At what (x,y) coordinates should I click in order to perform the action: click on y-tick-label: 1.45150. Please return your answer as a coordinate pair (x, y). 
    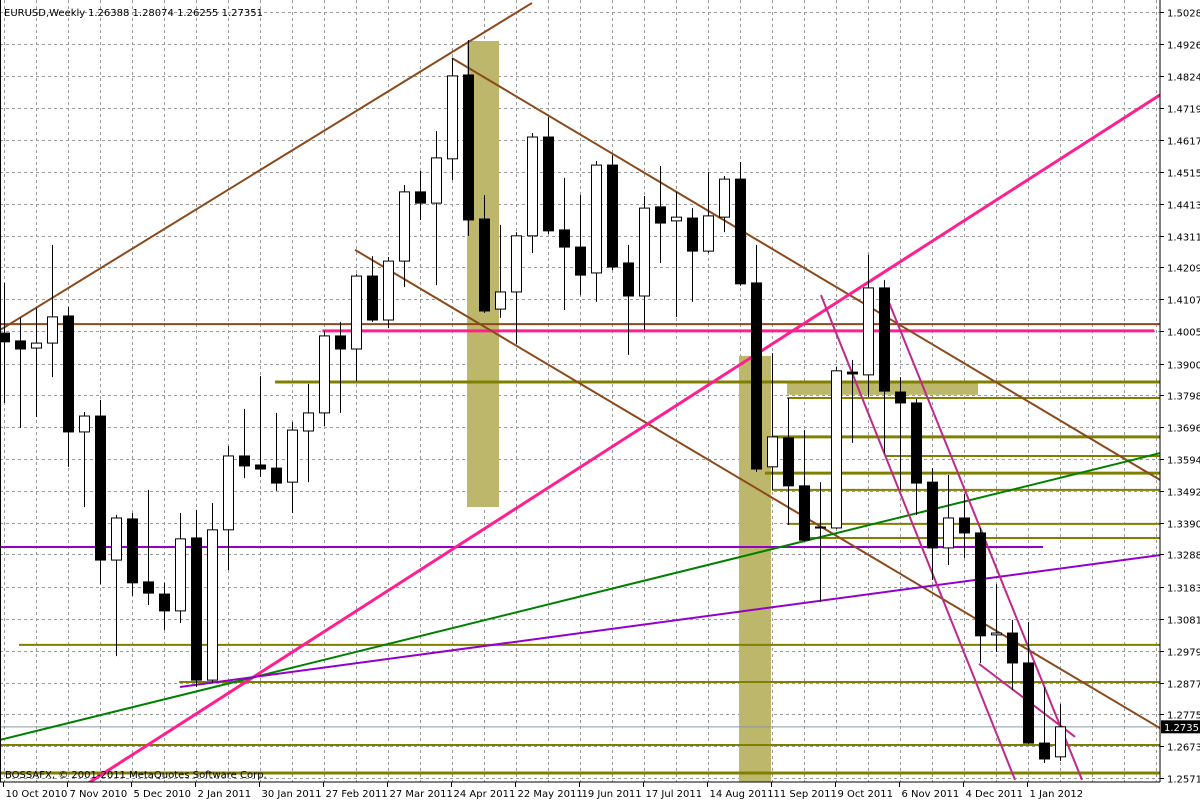
    Looking at the image, I should click on (1183, 174).